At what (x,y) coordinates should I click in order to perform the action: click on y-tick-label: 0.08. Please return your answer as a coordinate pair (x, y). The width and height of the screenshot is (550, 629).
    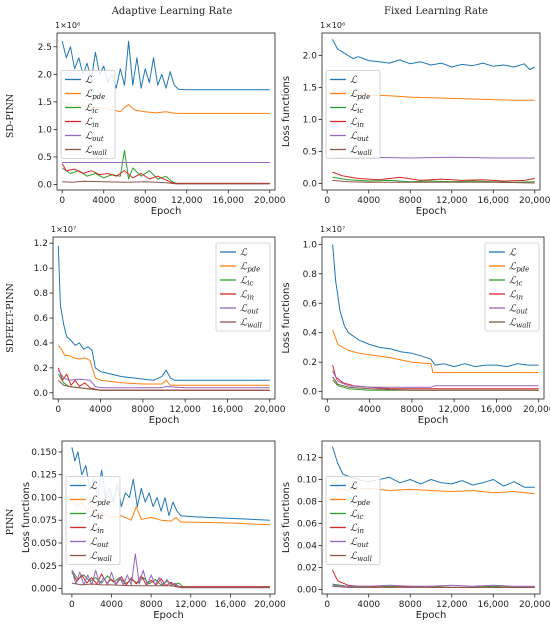
    Looking at the image, I should click on (307, 503).